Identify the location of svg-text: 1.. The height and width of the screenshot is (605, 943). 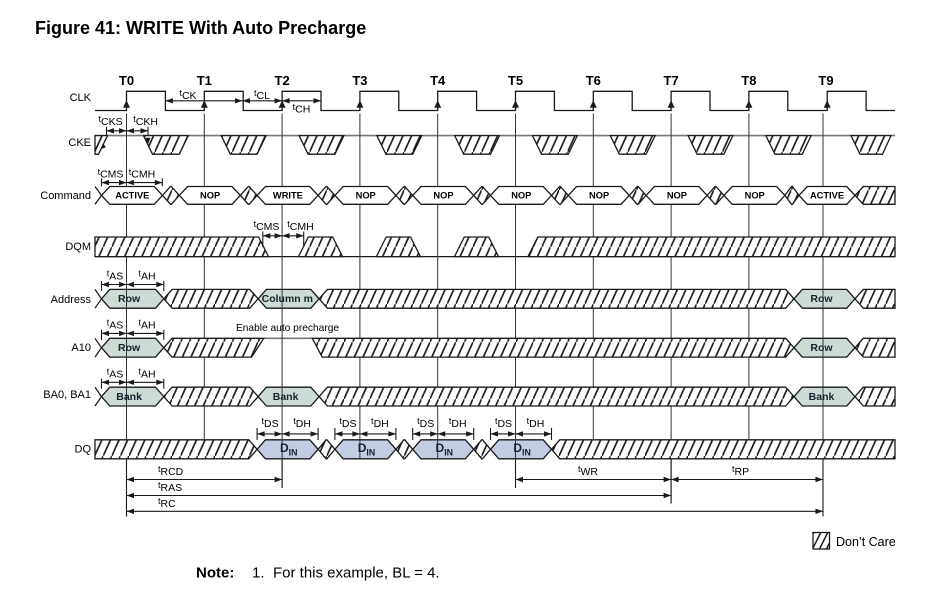
(258, 573).